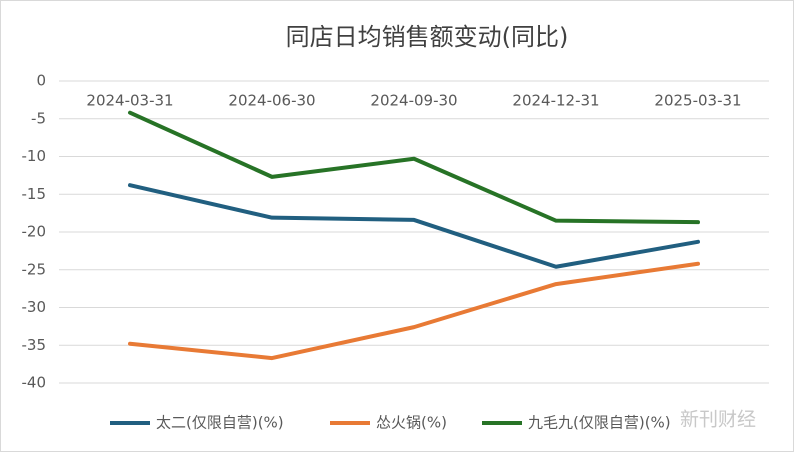 The image size is (794, 452). Describe the element at coordinates (34, 232) in the screenshot. I see `y-tick-label: -20` at that location.